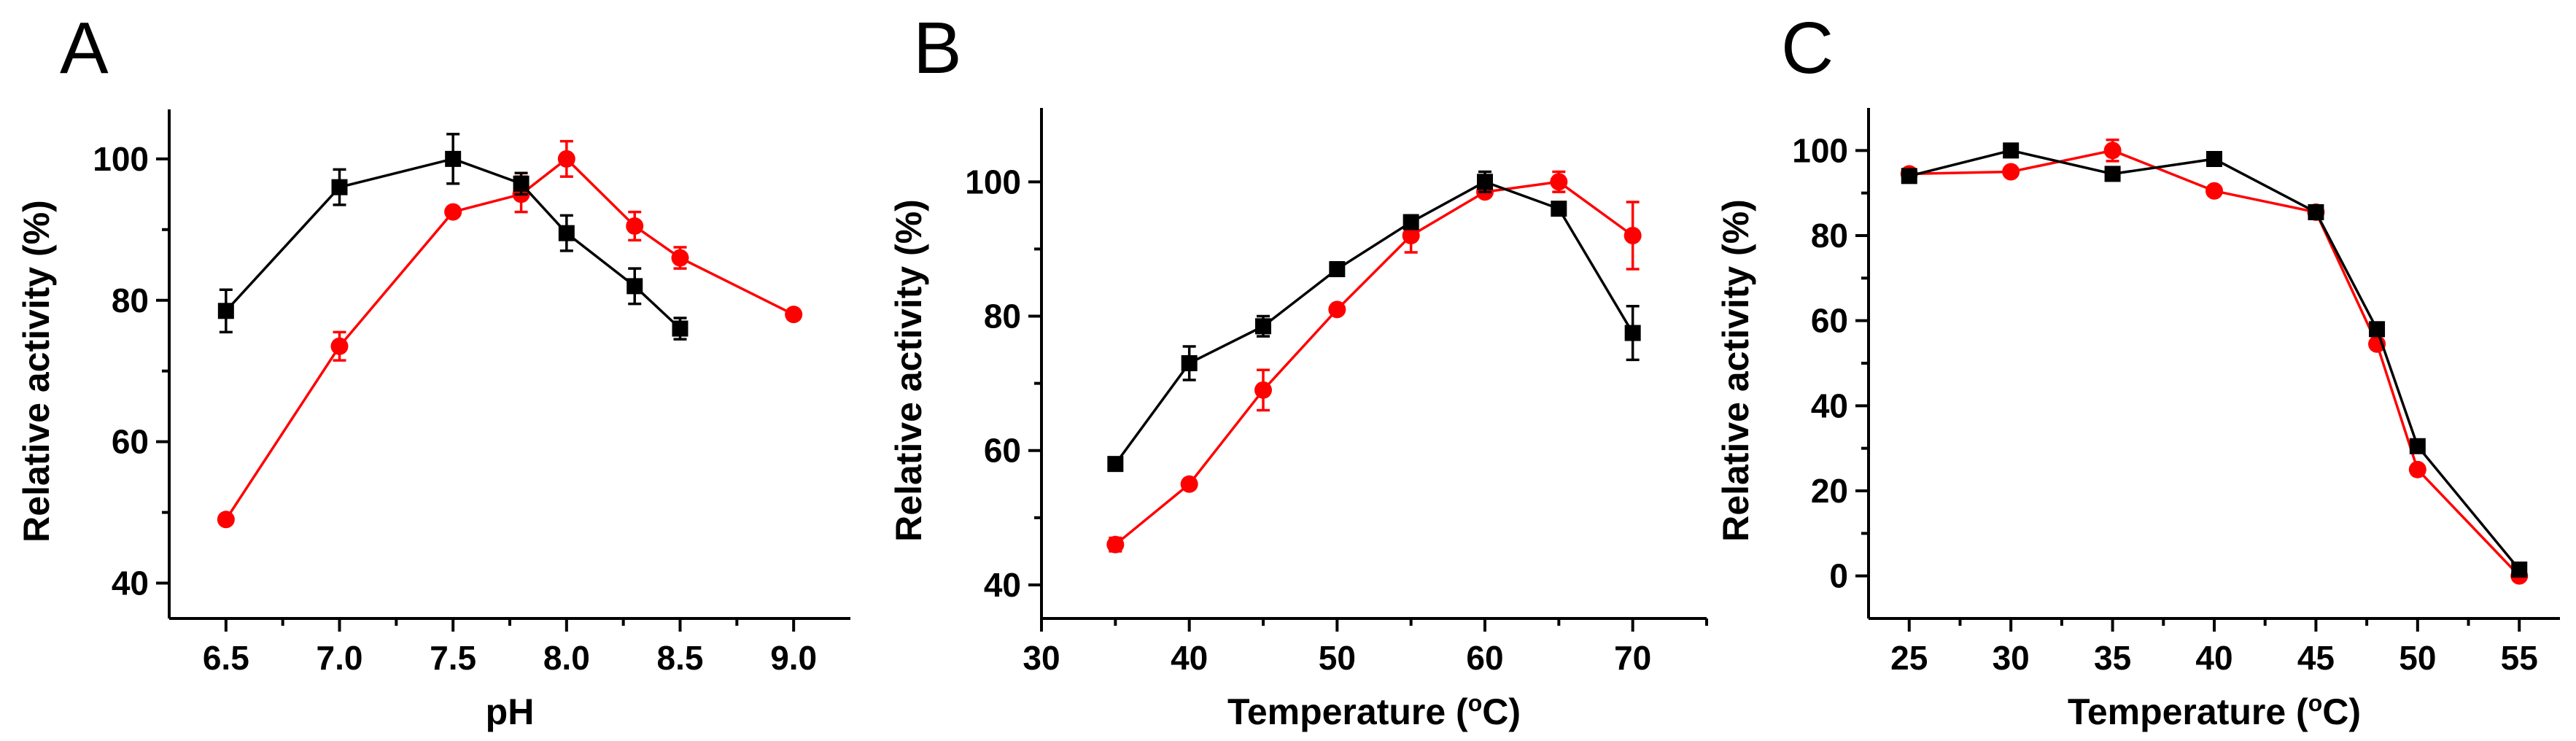 This screenshot has height=741, width=2576. Describe the element at coordinates (2113, 658) in the screenshot. I see `x-tick-label: 35` at that location.